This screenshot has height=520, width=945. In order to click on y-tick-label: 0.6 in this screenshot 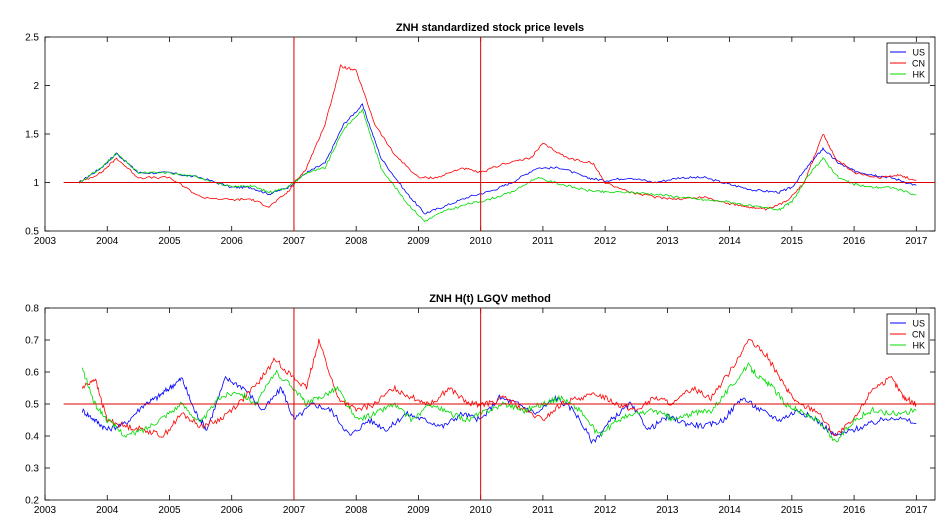, I will do `click(32, 373)`.